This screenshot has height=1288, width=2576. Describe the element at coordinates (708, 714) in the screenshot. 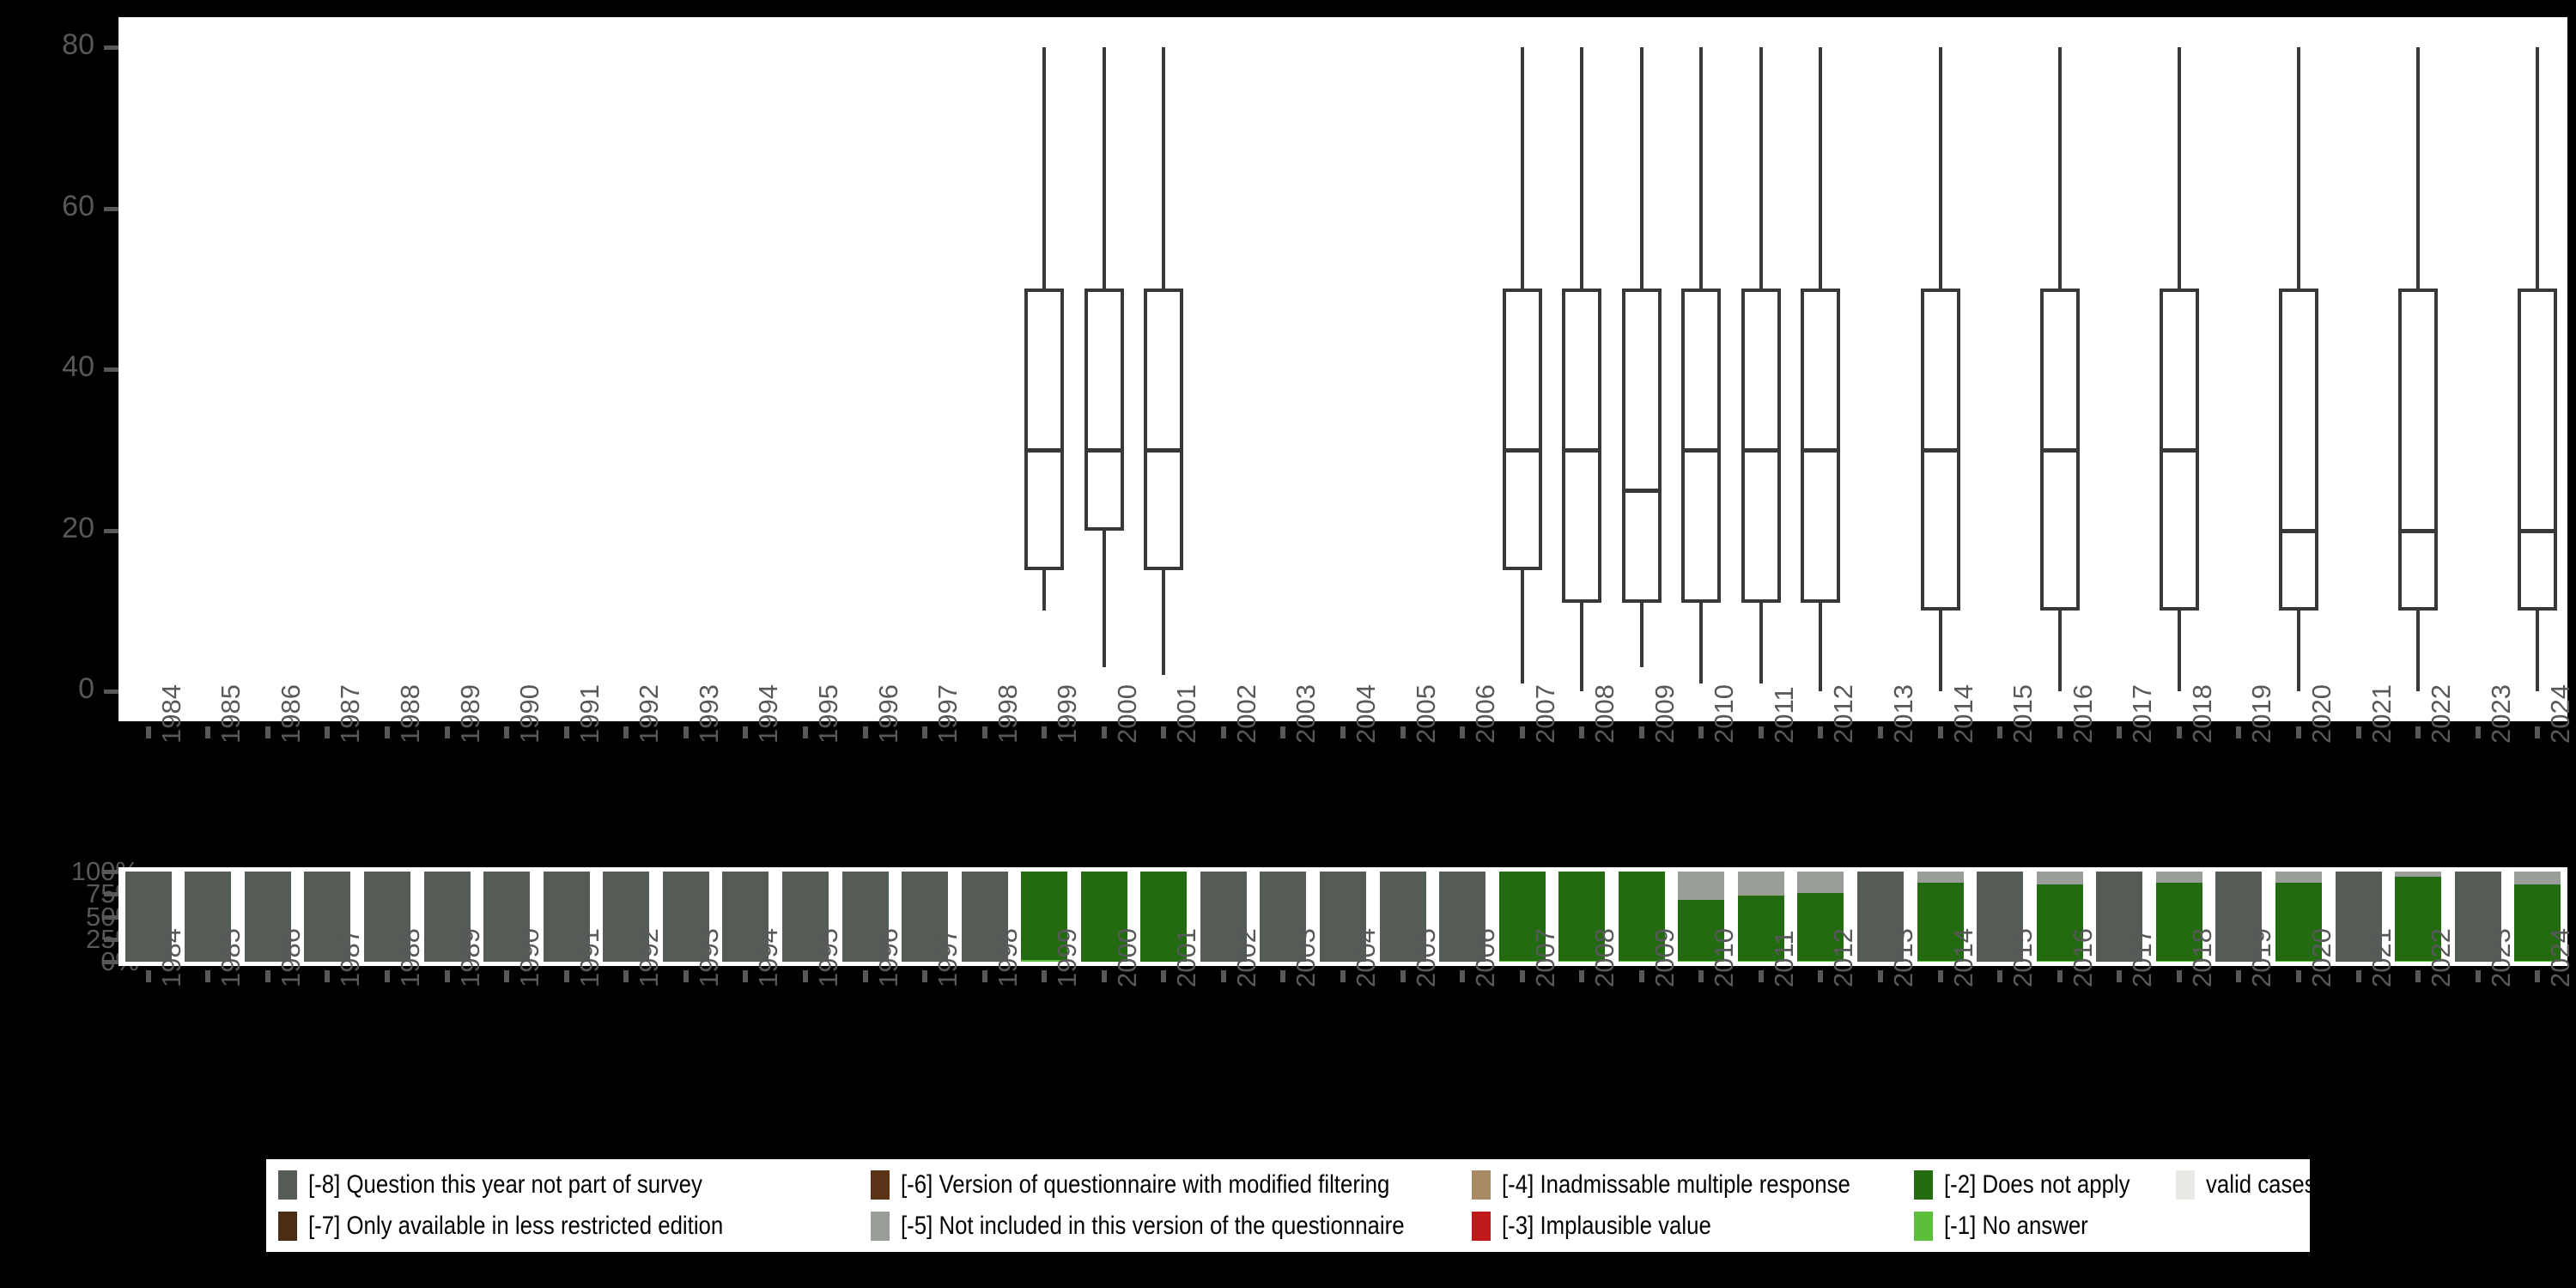

I see `boxplot-x-label-1993: 1993` at that location.